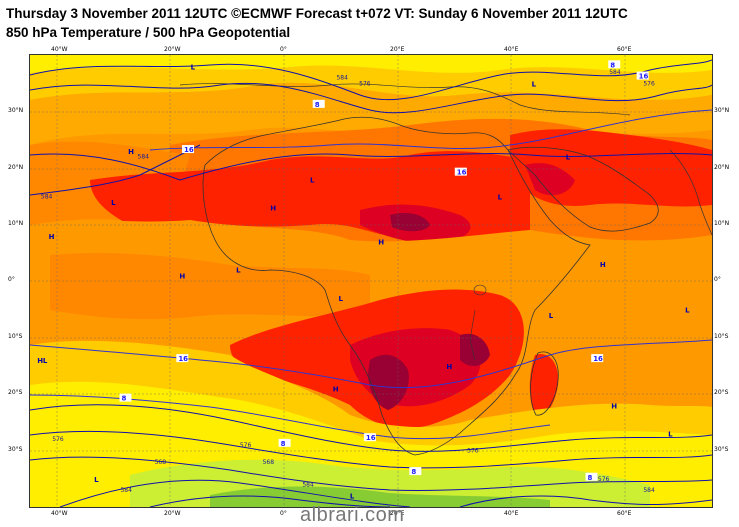 This screenshot has height=527, width=739. Describe the element at coordinates (290, 417) in the screenshot. I see `isotherm-8-south` at that location.